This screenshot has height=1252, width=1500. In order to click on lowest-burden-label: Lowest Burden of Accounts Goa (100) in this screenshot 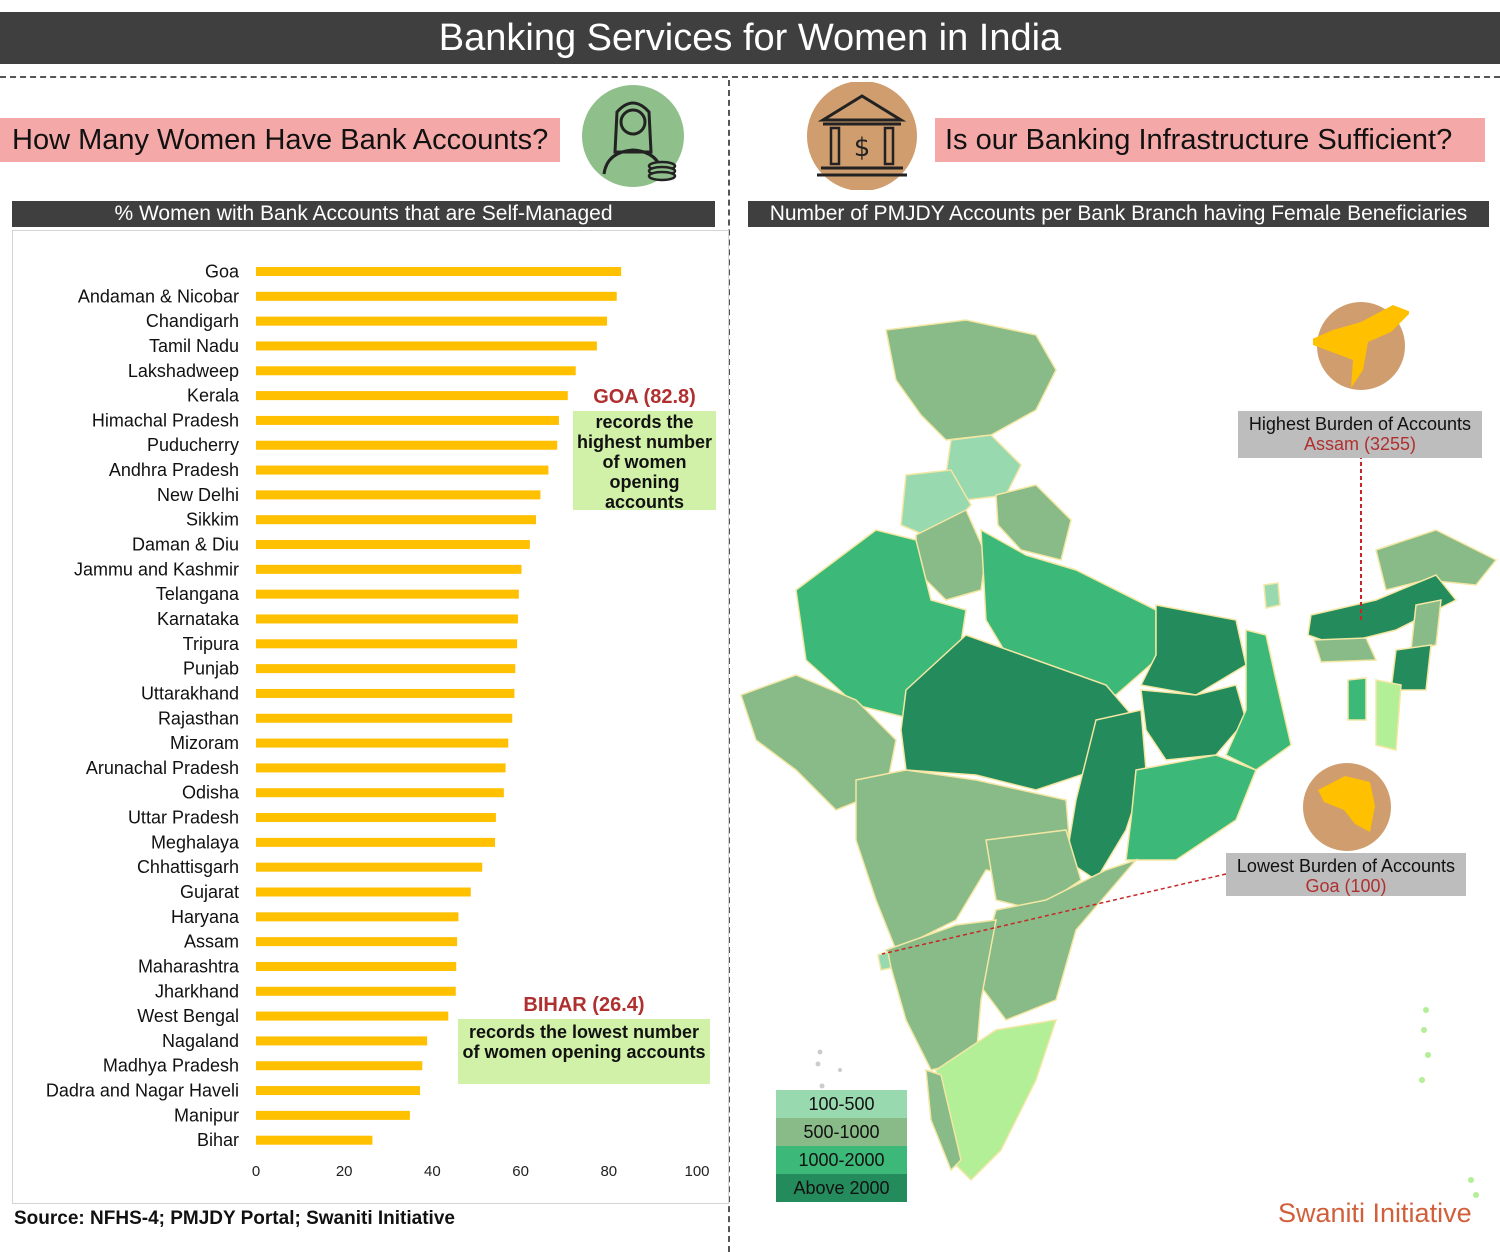, I will do `click(1346, 874)`.